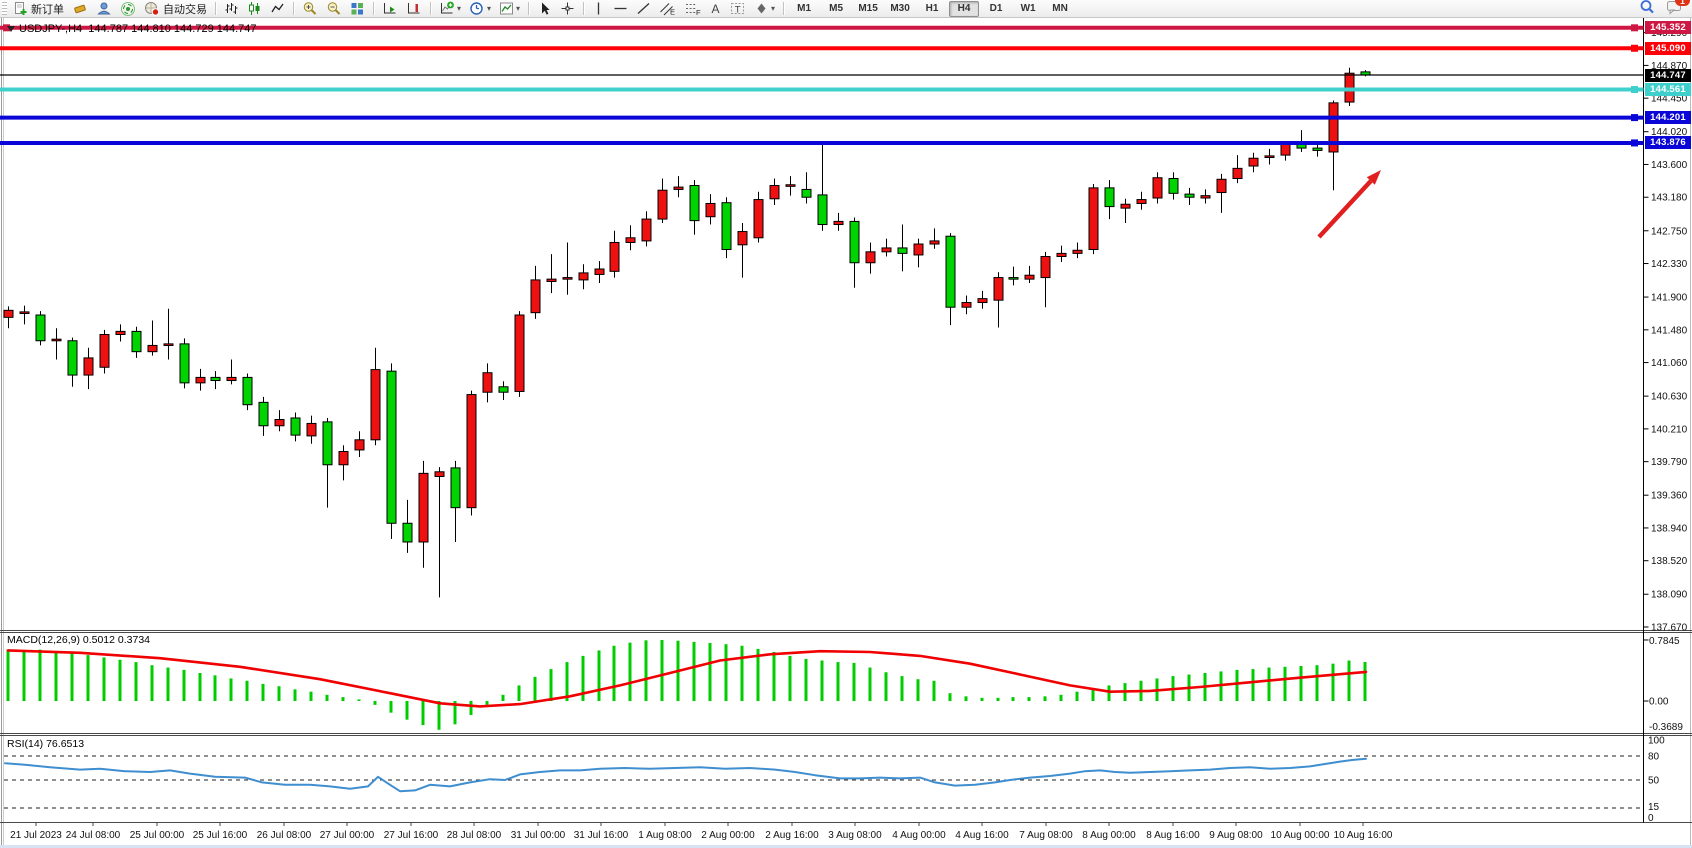 The image size is (1692, 848). I want to click on toolbar-grip, so click(4, 8).